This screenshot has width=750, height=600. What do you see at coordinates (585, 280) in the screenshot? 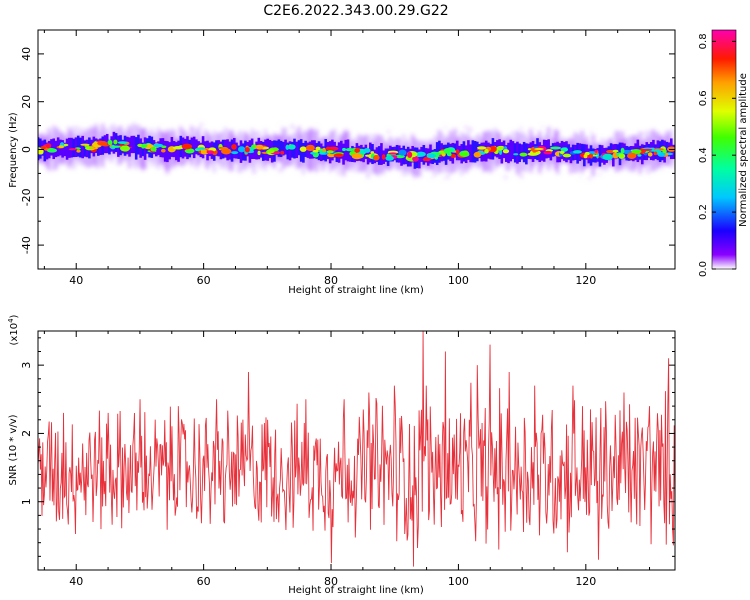
I see `heatmap-xtick-label: 120` at bounding box center [585, 280].